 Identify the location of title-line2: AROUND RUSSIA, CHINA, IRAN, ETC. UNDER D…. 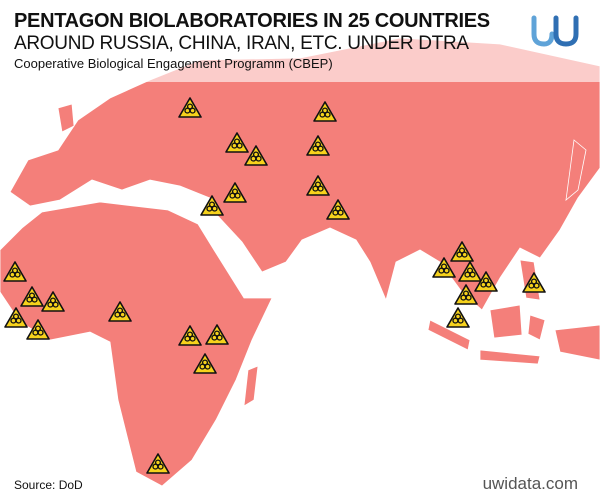
(241, 43).